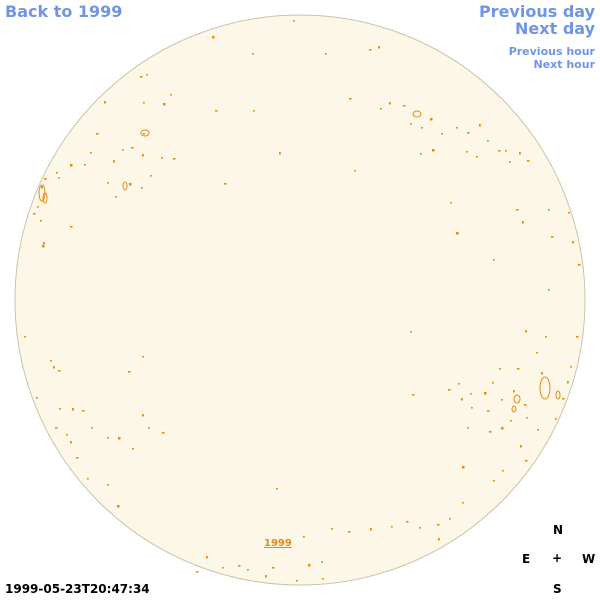 The image size is (600, 600). Describe the element at coordinates (551, 51) in the screenshot. I see `previous-hour-link: Previous hour` at that location.